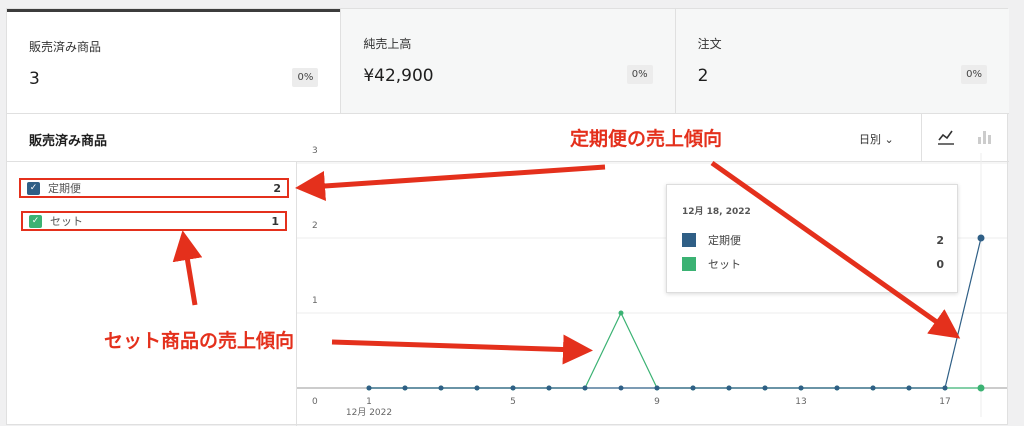 The height and width of the screenshot is (426, 1024). I want to click on card-items-sold: 販売済み商品 3 0%, so click(174, 61).